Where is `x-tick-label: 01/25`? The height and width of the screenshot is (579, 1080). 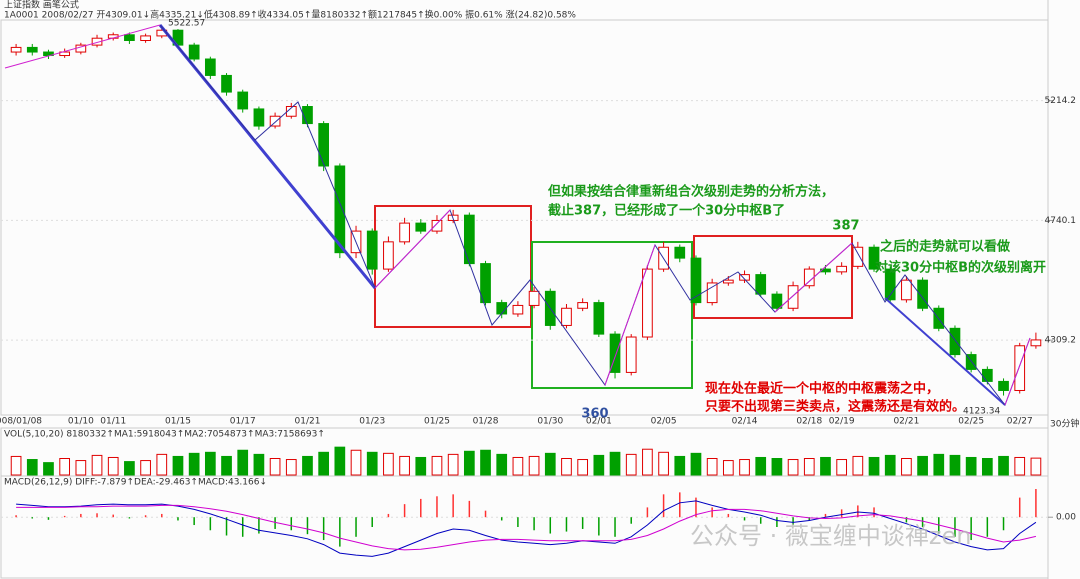
x-tick-label: 01/25 is located at coordinates (437, 422).